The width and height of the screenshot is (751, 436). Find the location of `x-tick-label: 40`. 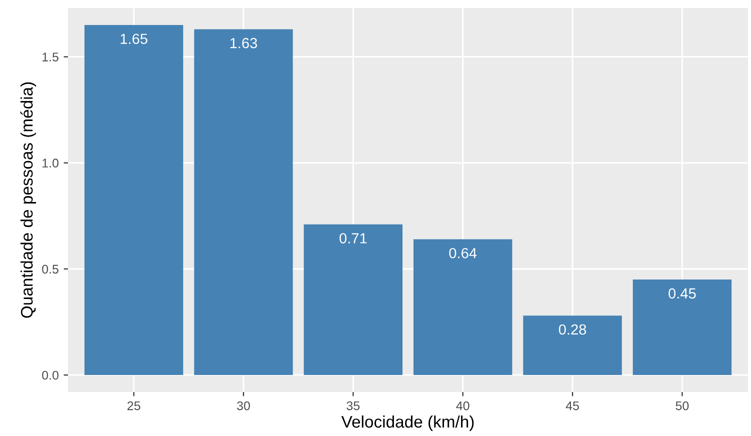

x-tick-label: 40 is located at coordinates (463, 405).